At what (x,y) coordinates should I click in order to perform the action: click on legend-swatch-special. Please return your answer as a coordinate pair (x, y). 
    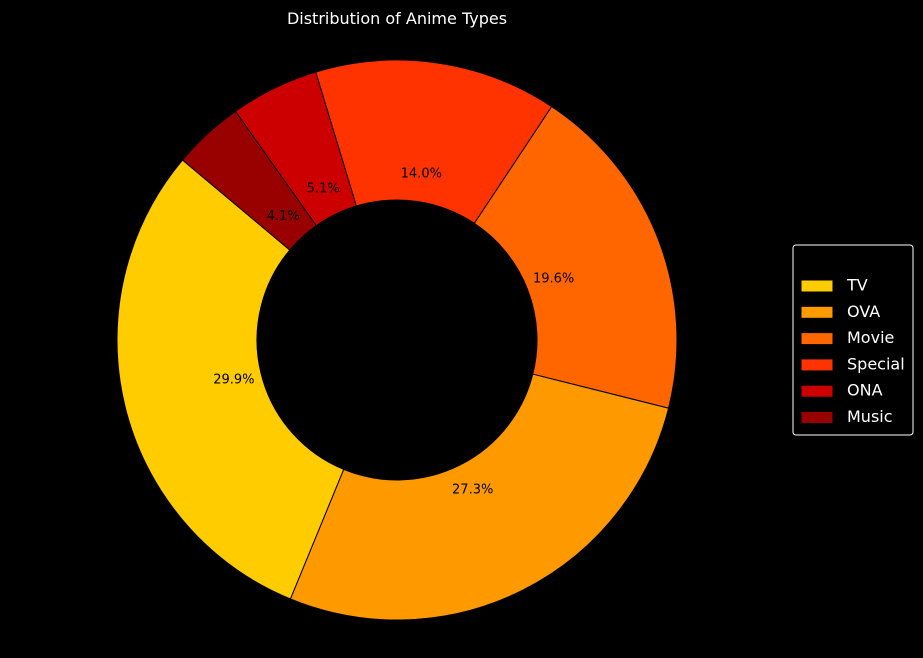
    Looking at the image, I should click on (817, 365).